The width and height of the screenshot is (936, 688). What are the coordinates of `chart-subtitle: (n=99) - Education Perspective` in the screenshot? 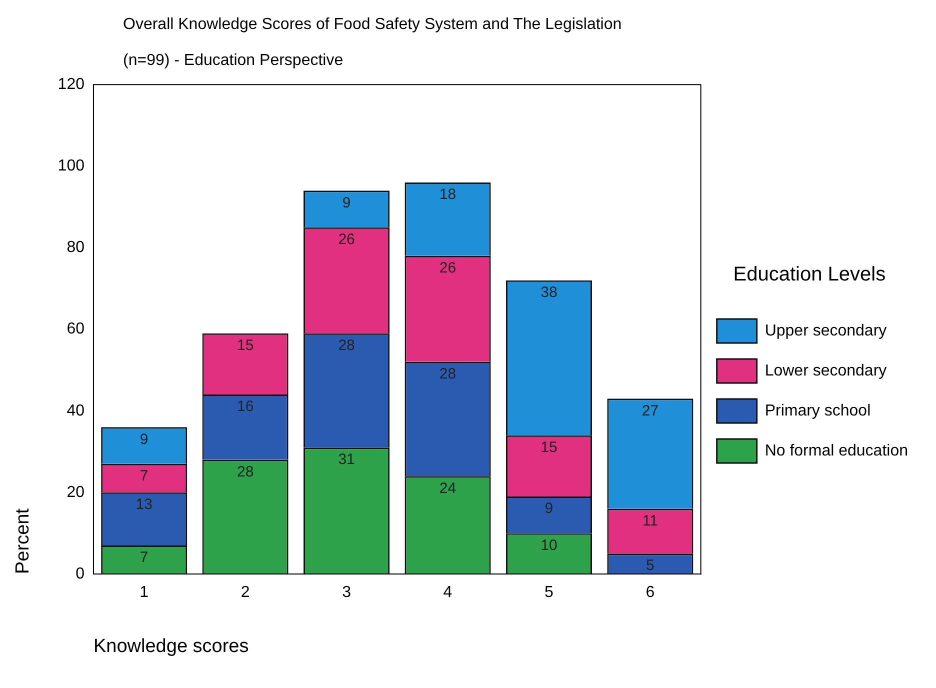 It's located at (233, 61).